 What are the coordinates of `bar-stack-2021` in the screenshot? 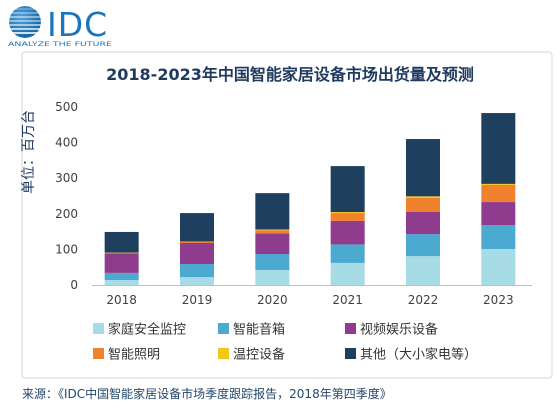 It's located at (347, 225).